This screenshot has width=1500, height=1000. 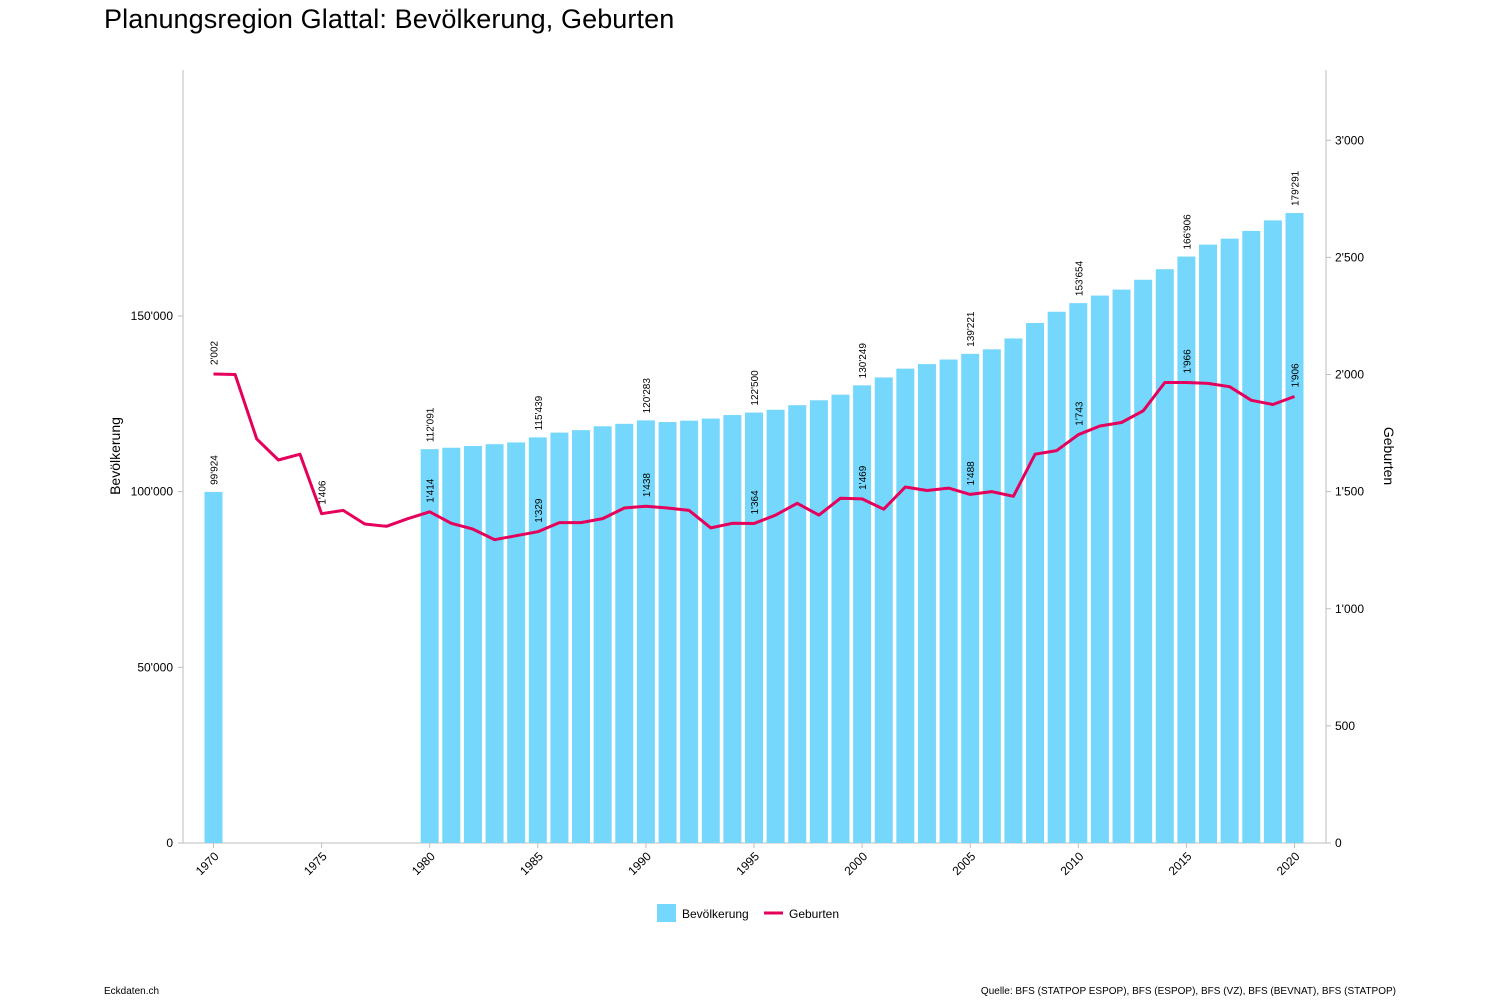 What do you see at coordinates (1072, 863) in the screenshot?
I see `x-axis-tick-label: 2010` at bounding box center [1072, 863].